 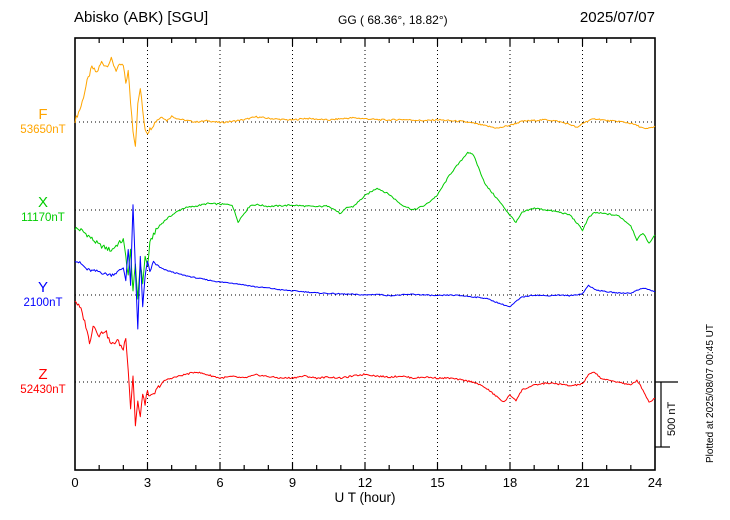 I want to click on trace-baseline-value-f: 53650nT, so click(x=43, y=129).